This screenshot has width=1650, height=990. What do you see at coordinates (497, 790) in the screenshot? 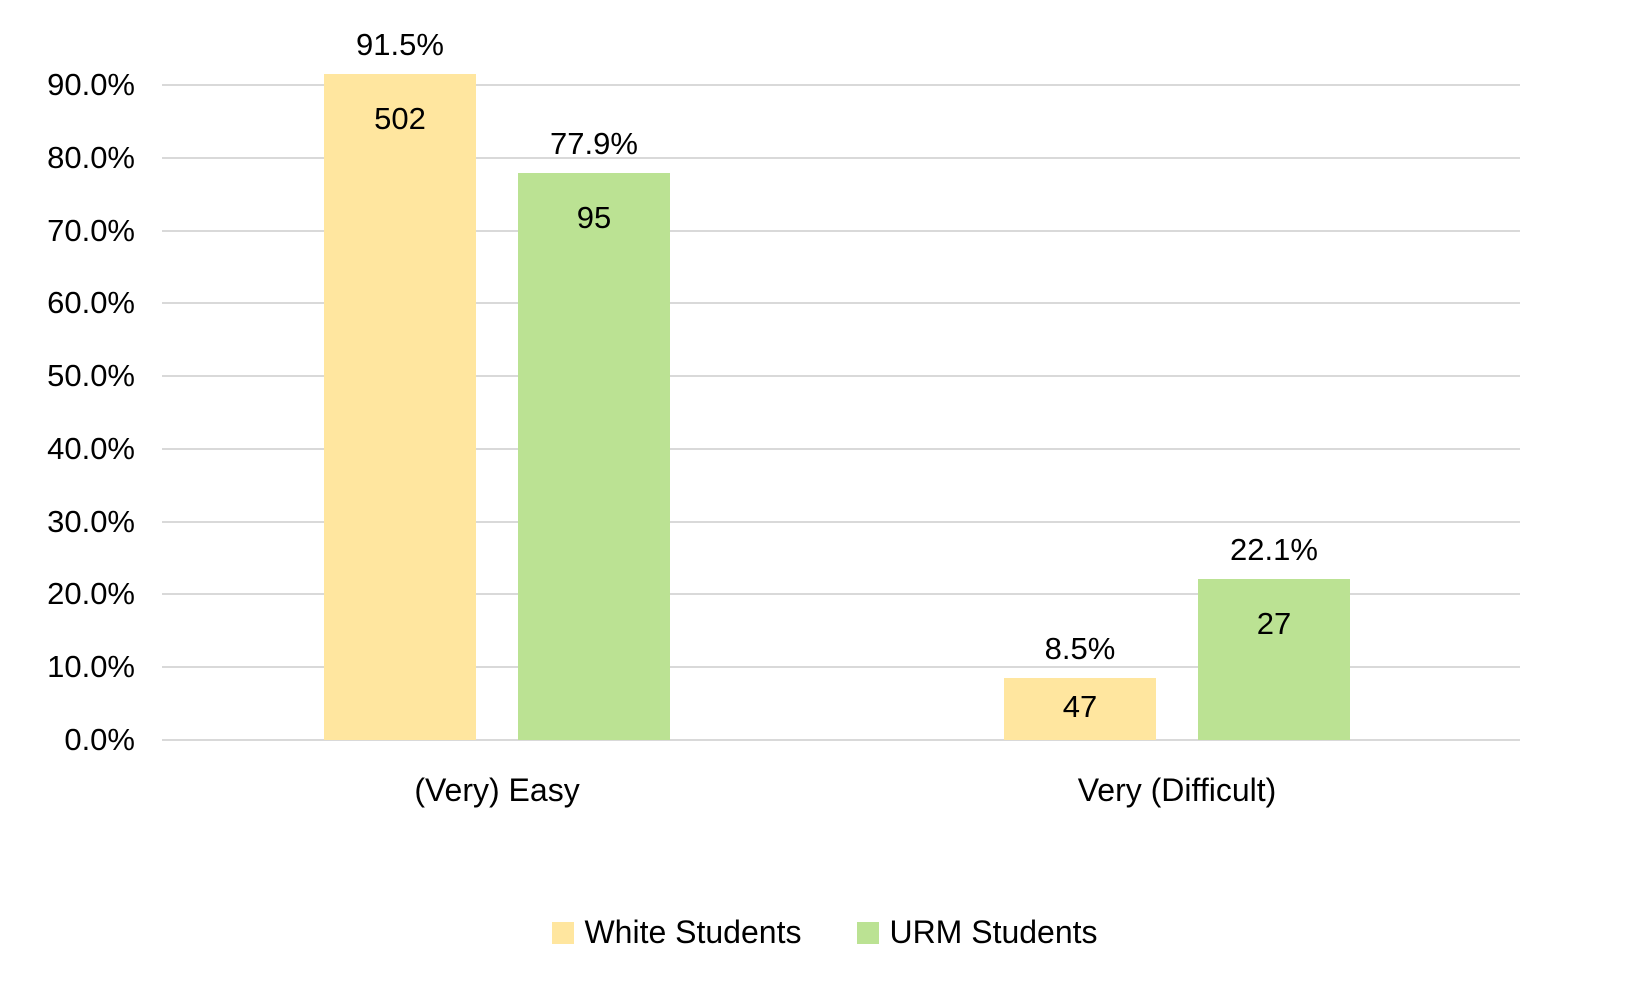
I see `x-category-label: (Very) Easy` at bounding box center [497, 790].